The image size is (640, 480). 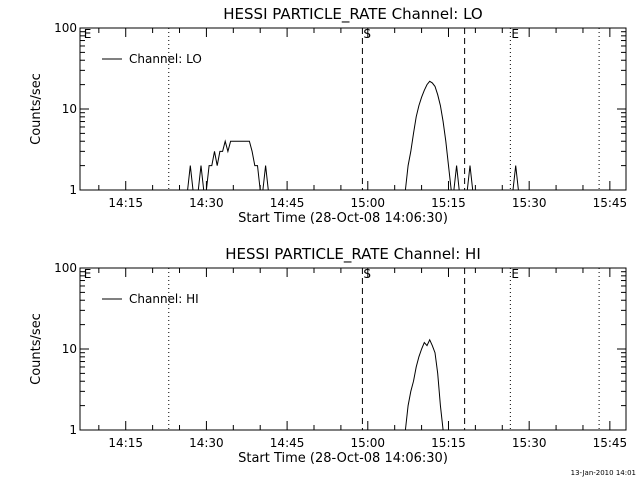 What do you see at coordinates (603, 473) in the screenshot?
I see `footer-timestamp: 13-Jan-2010 14:01` at bounding box center [603, 473].